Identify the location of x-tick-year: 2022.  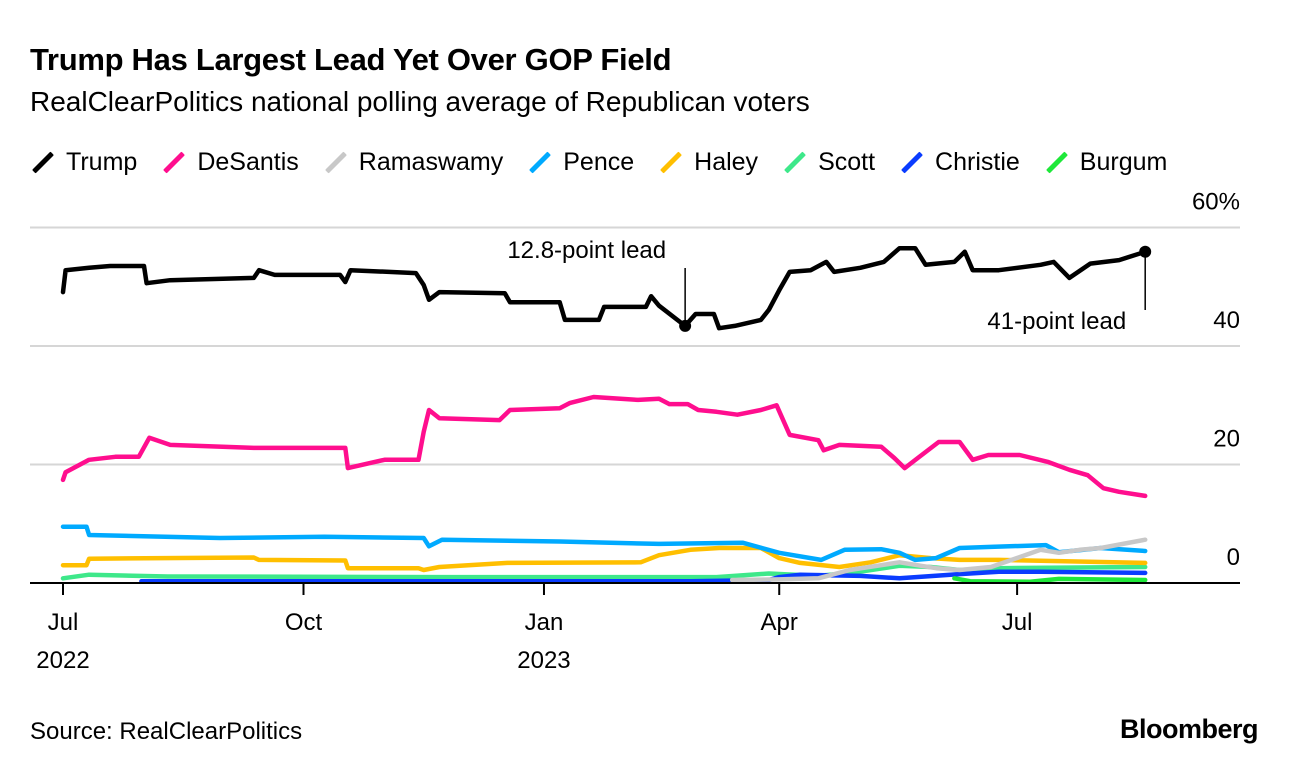
(62, 660).